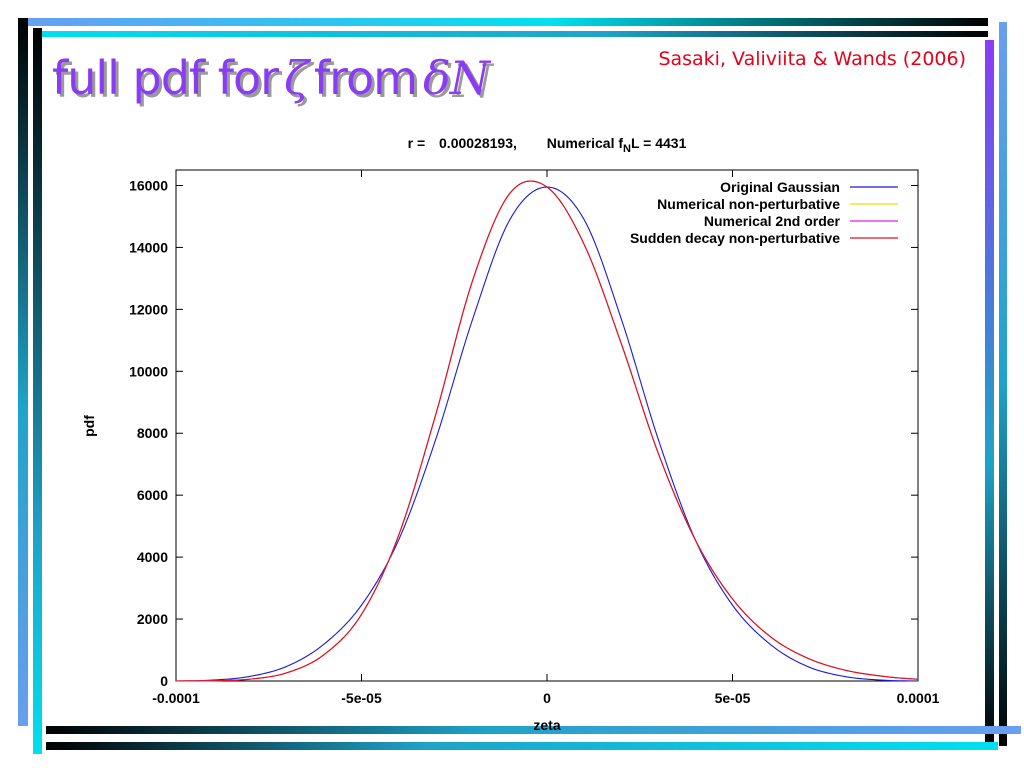 The image size is (1024, 768). What do you see at coordinates (989, 392) in the screenshot?
I see `right-decor-bar` at bounding box center [989, 392].